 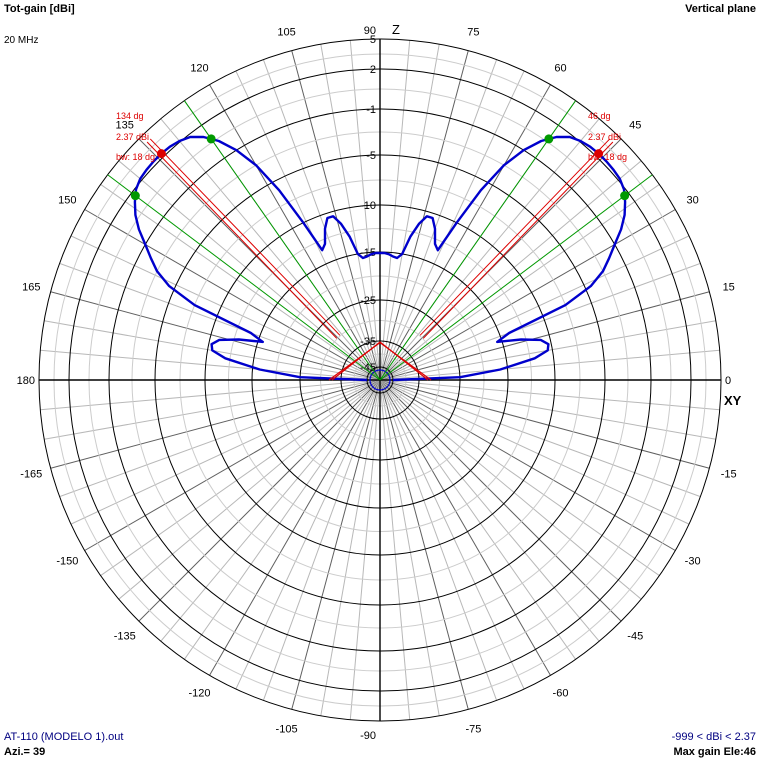 What do you see at coordinates (26, 381) in the screenshot?
I see `angle-label: 180` at bounding box center [26, 381].